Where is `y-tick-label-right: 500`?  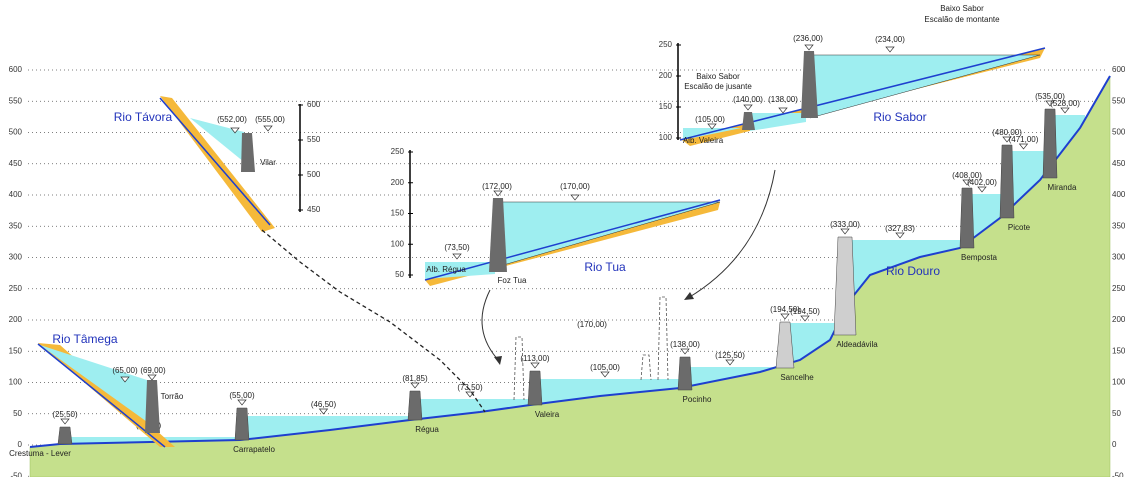
y-tick-label-right: 500 is located at coordinates (1119, 132).